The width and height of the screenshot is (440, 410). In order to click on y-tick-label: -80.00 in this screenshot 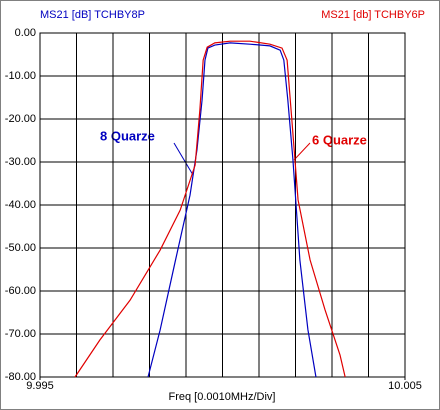, I will do `click(20, 377)`.